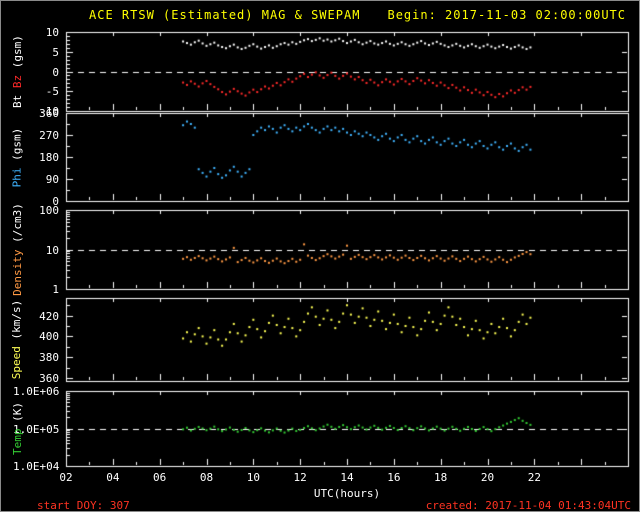  I want to click on y-tick-label: 5, so click(55, 52).